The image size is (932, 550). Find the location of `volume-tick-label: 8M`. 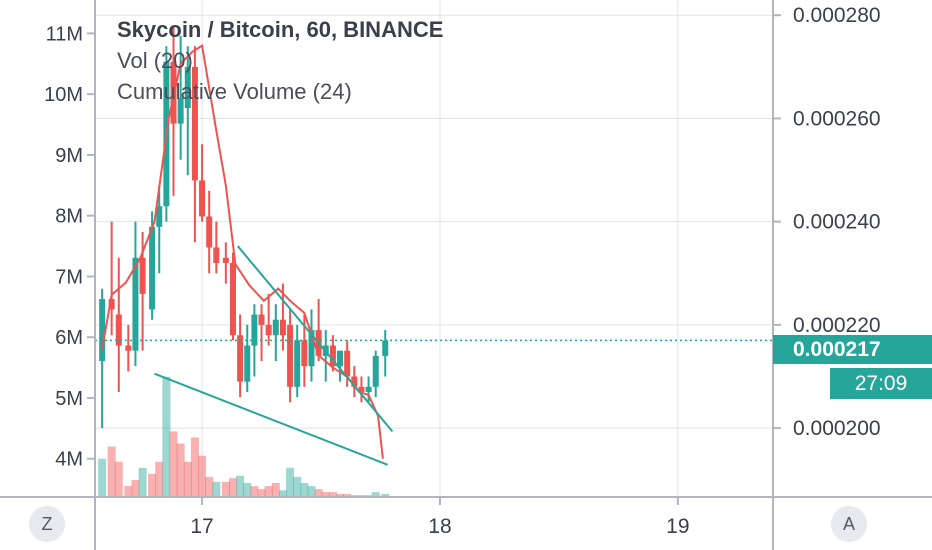

volume-tick-label: 8M is located at coordinates (69, 217).